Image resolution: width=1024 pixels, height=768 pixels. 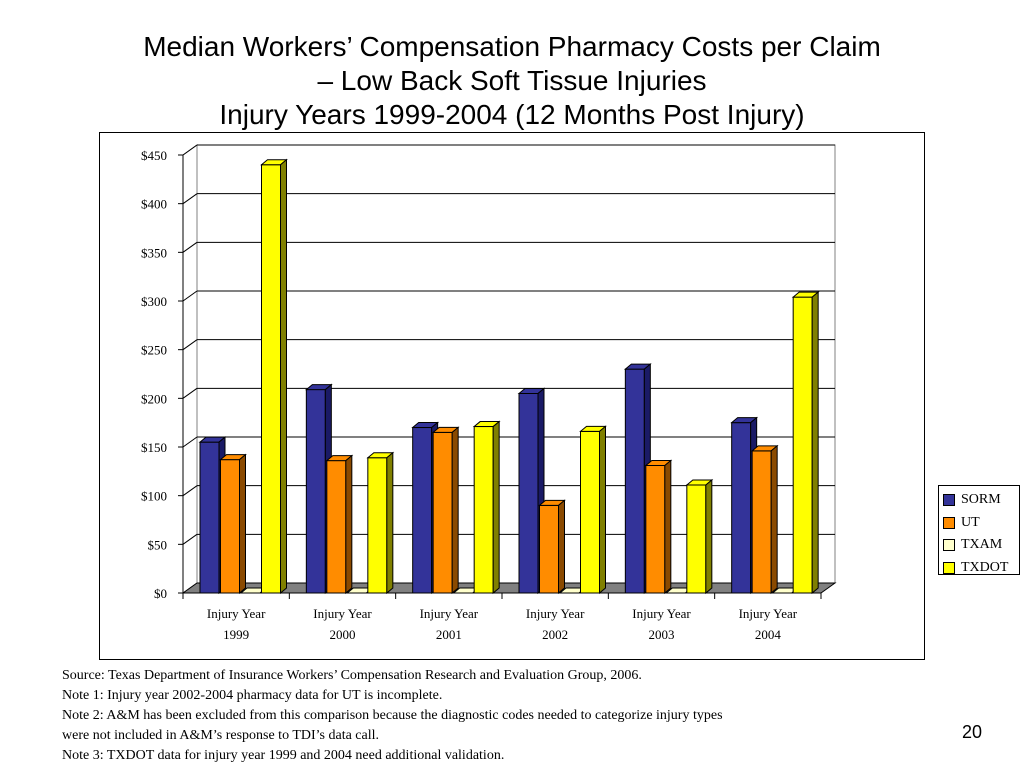 What do you see at coordinates (154, 350) in the screenshot?
I see `y-tick-label: $250` at bounding box center [154, 350].